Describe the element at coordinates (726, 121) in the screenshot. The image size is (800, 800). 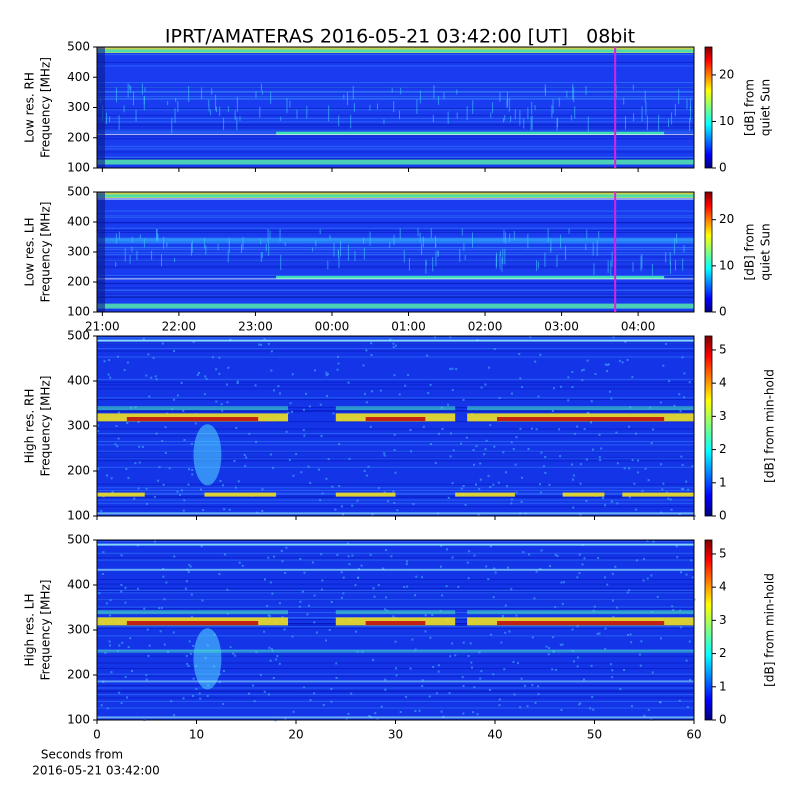
I see `colorbar-tick-label: 10` at that location.